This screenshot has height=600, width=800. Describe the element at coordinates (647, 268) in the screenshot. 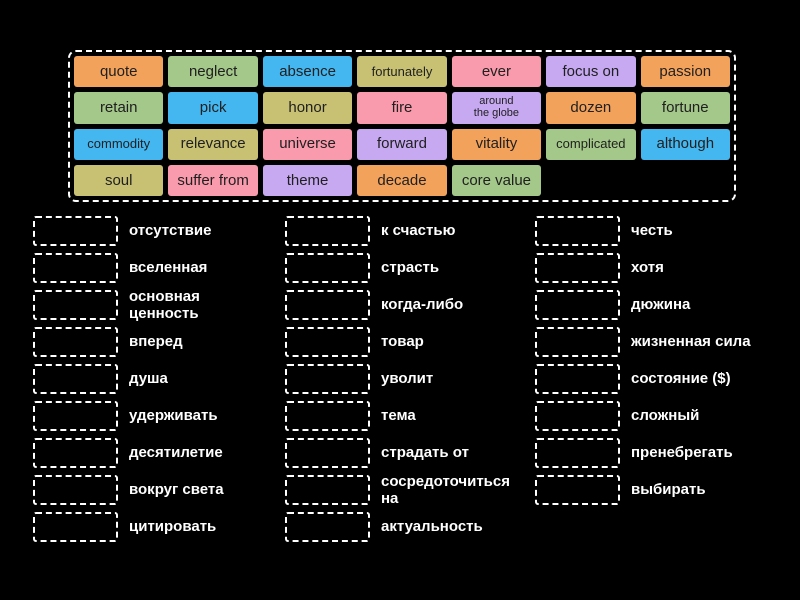

I see `definition-text: хотя` at that location.